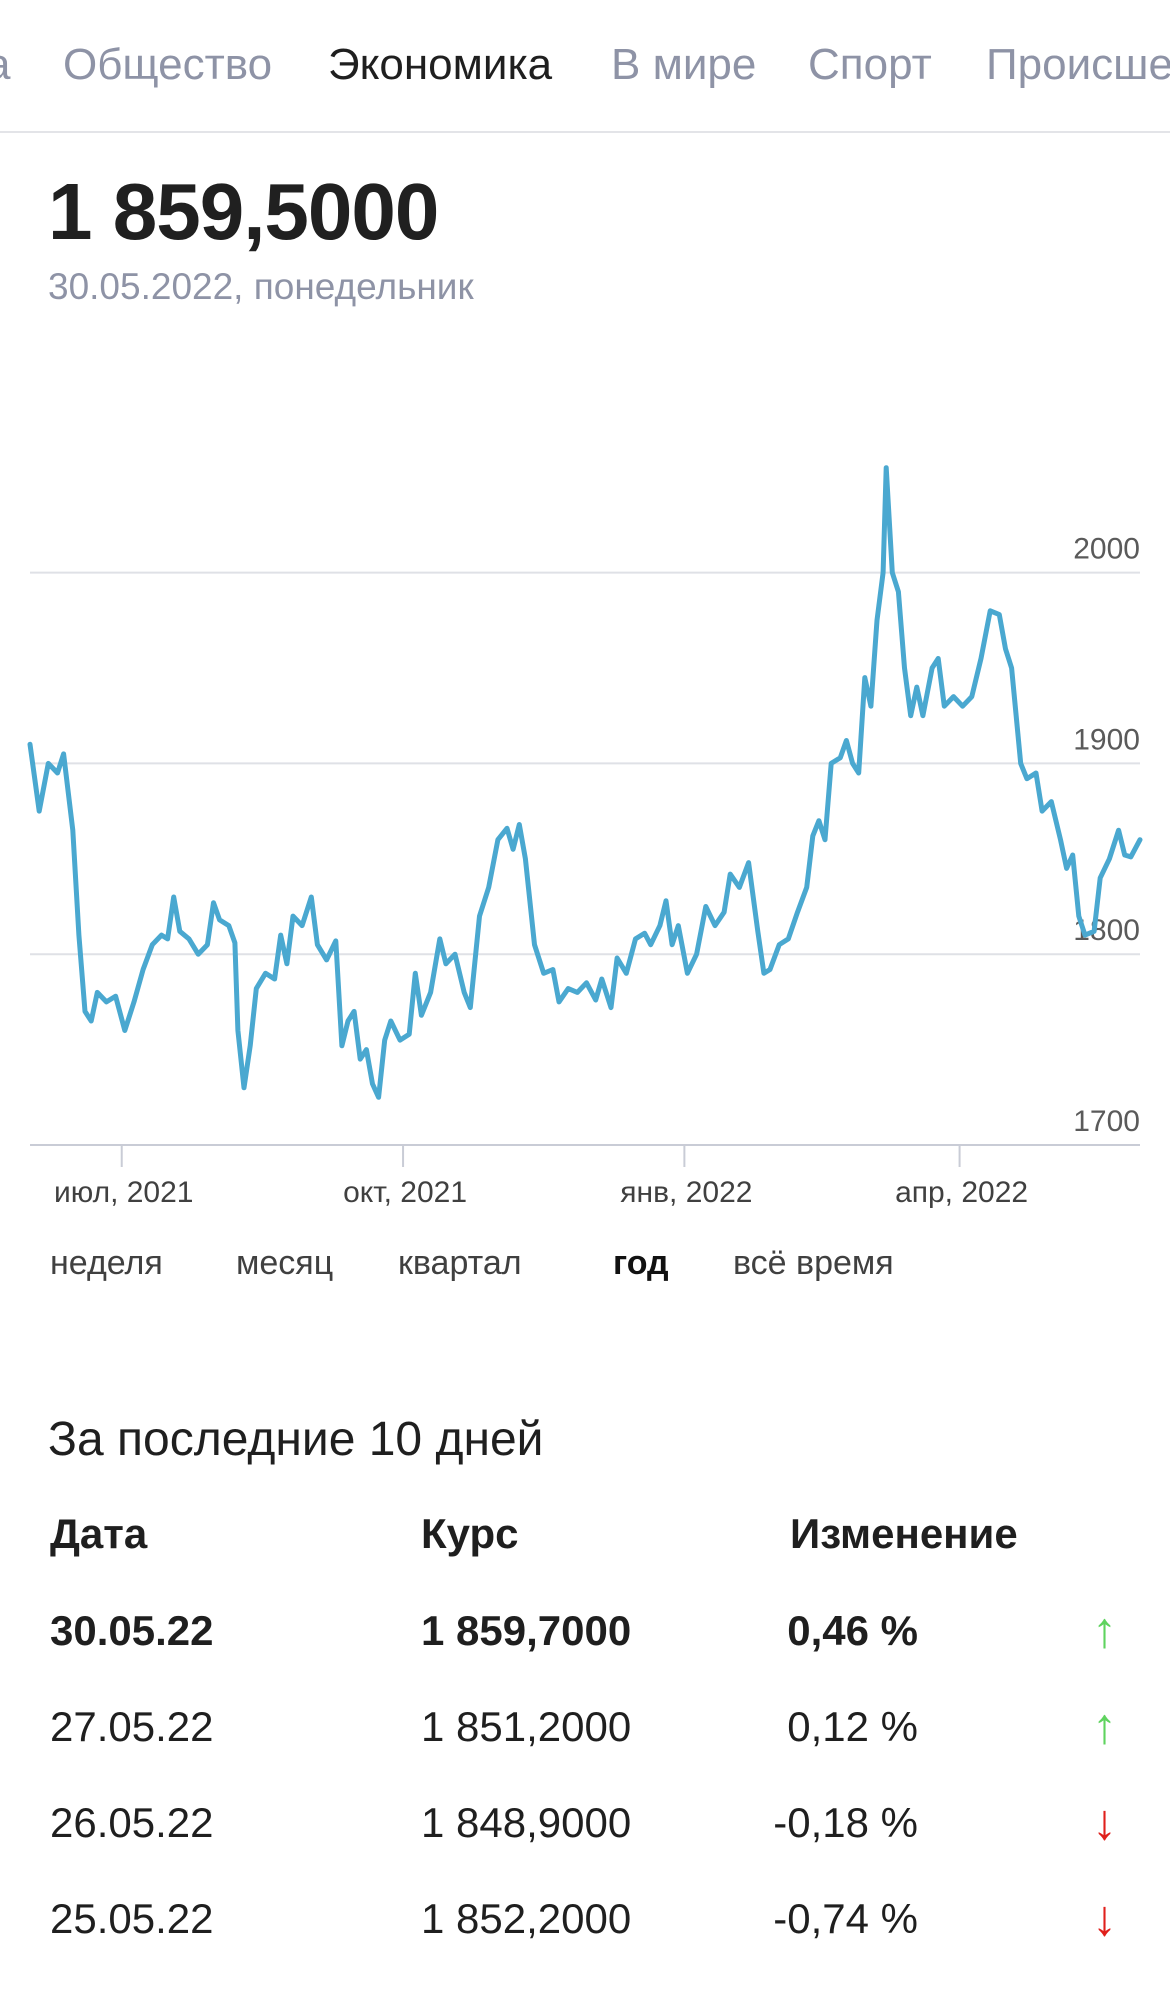 The height and width of the screenshot is (1989, 1170). I want to click on row-rate: 1 859,7000, so click(526, 1630).